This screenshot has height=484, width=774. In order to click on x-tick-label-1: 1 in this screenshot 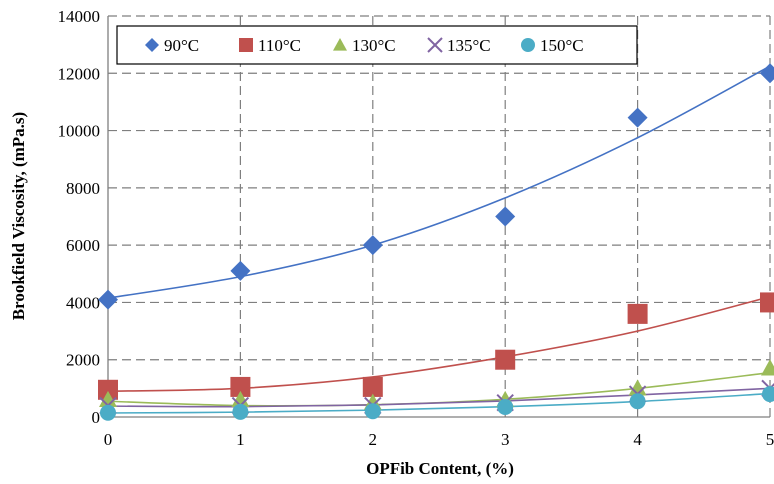, I will do `click(240, 439)`.